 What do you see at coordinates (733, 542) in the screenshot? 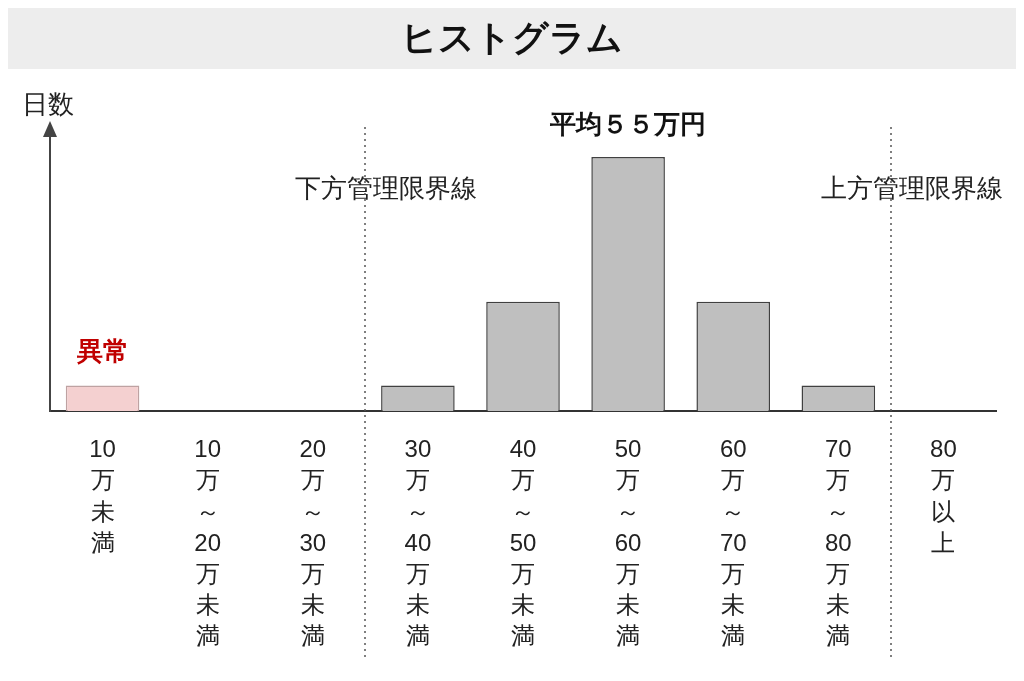
I see `x-tick-label: 60万～70万未満` at bounding box center [733, 542].